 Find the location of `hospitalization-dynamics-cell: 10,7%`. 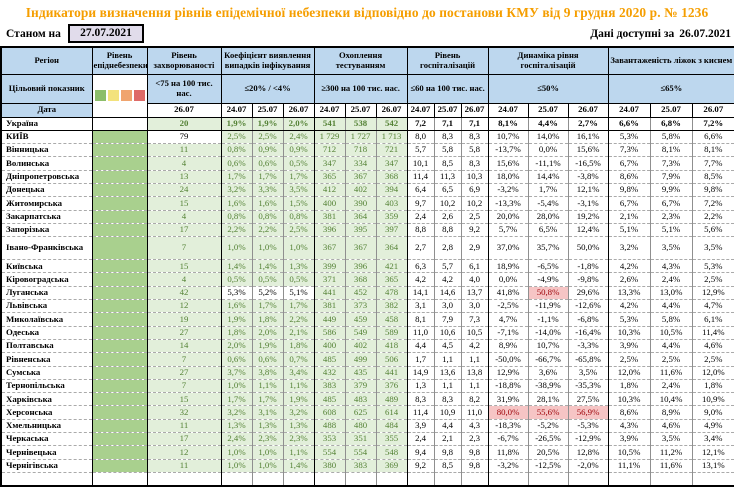

hospitalization-dynamics-cell: 10,7% is located at coordinates (548, 346).